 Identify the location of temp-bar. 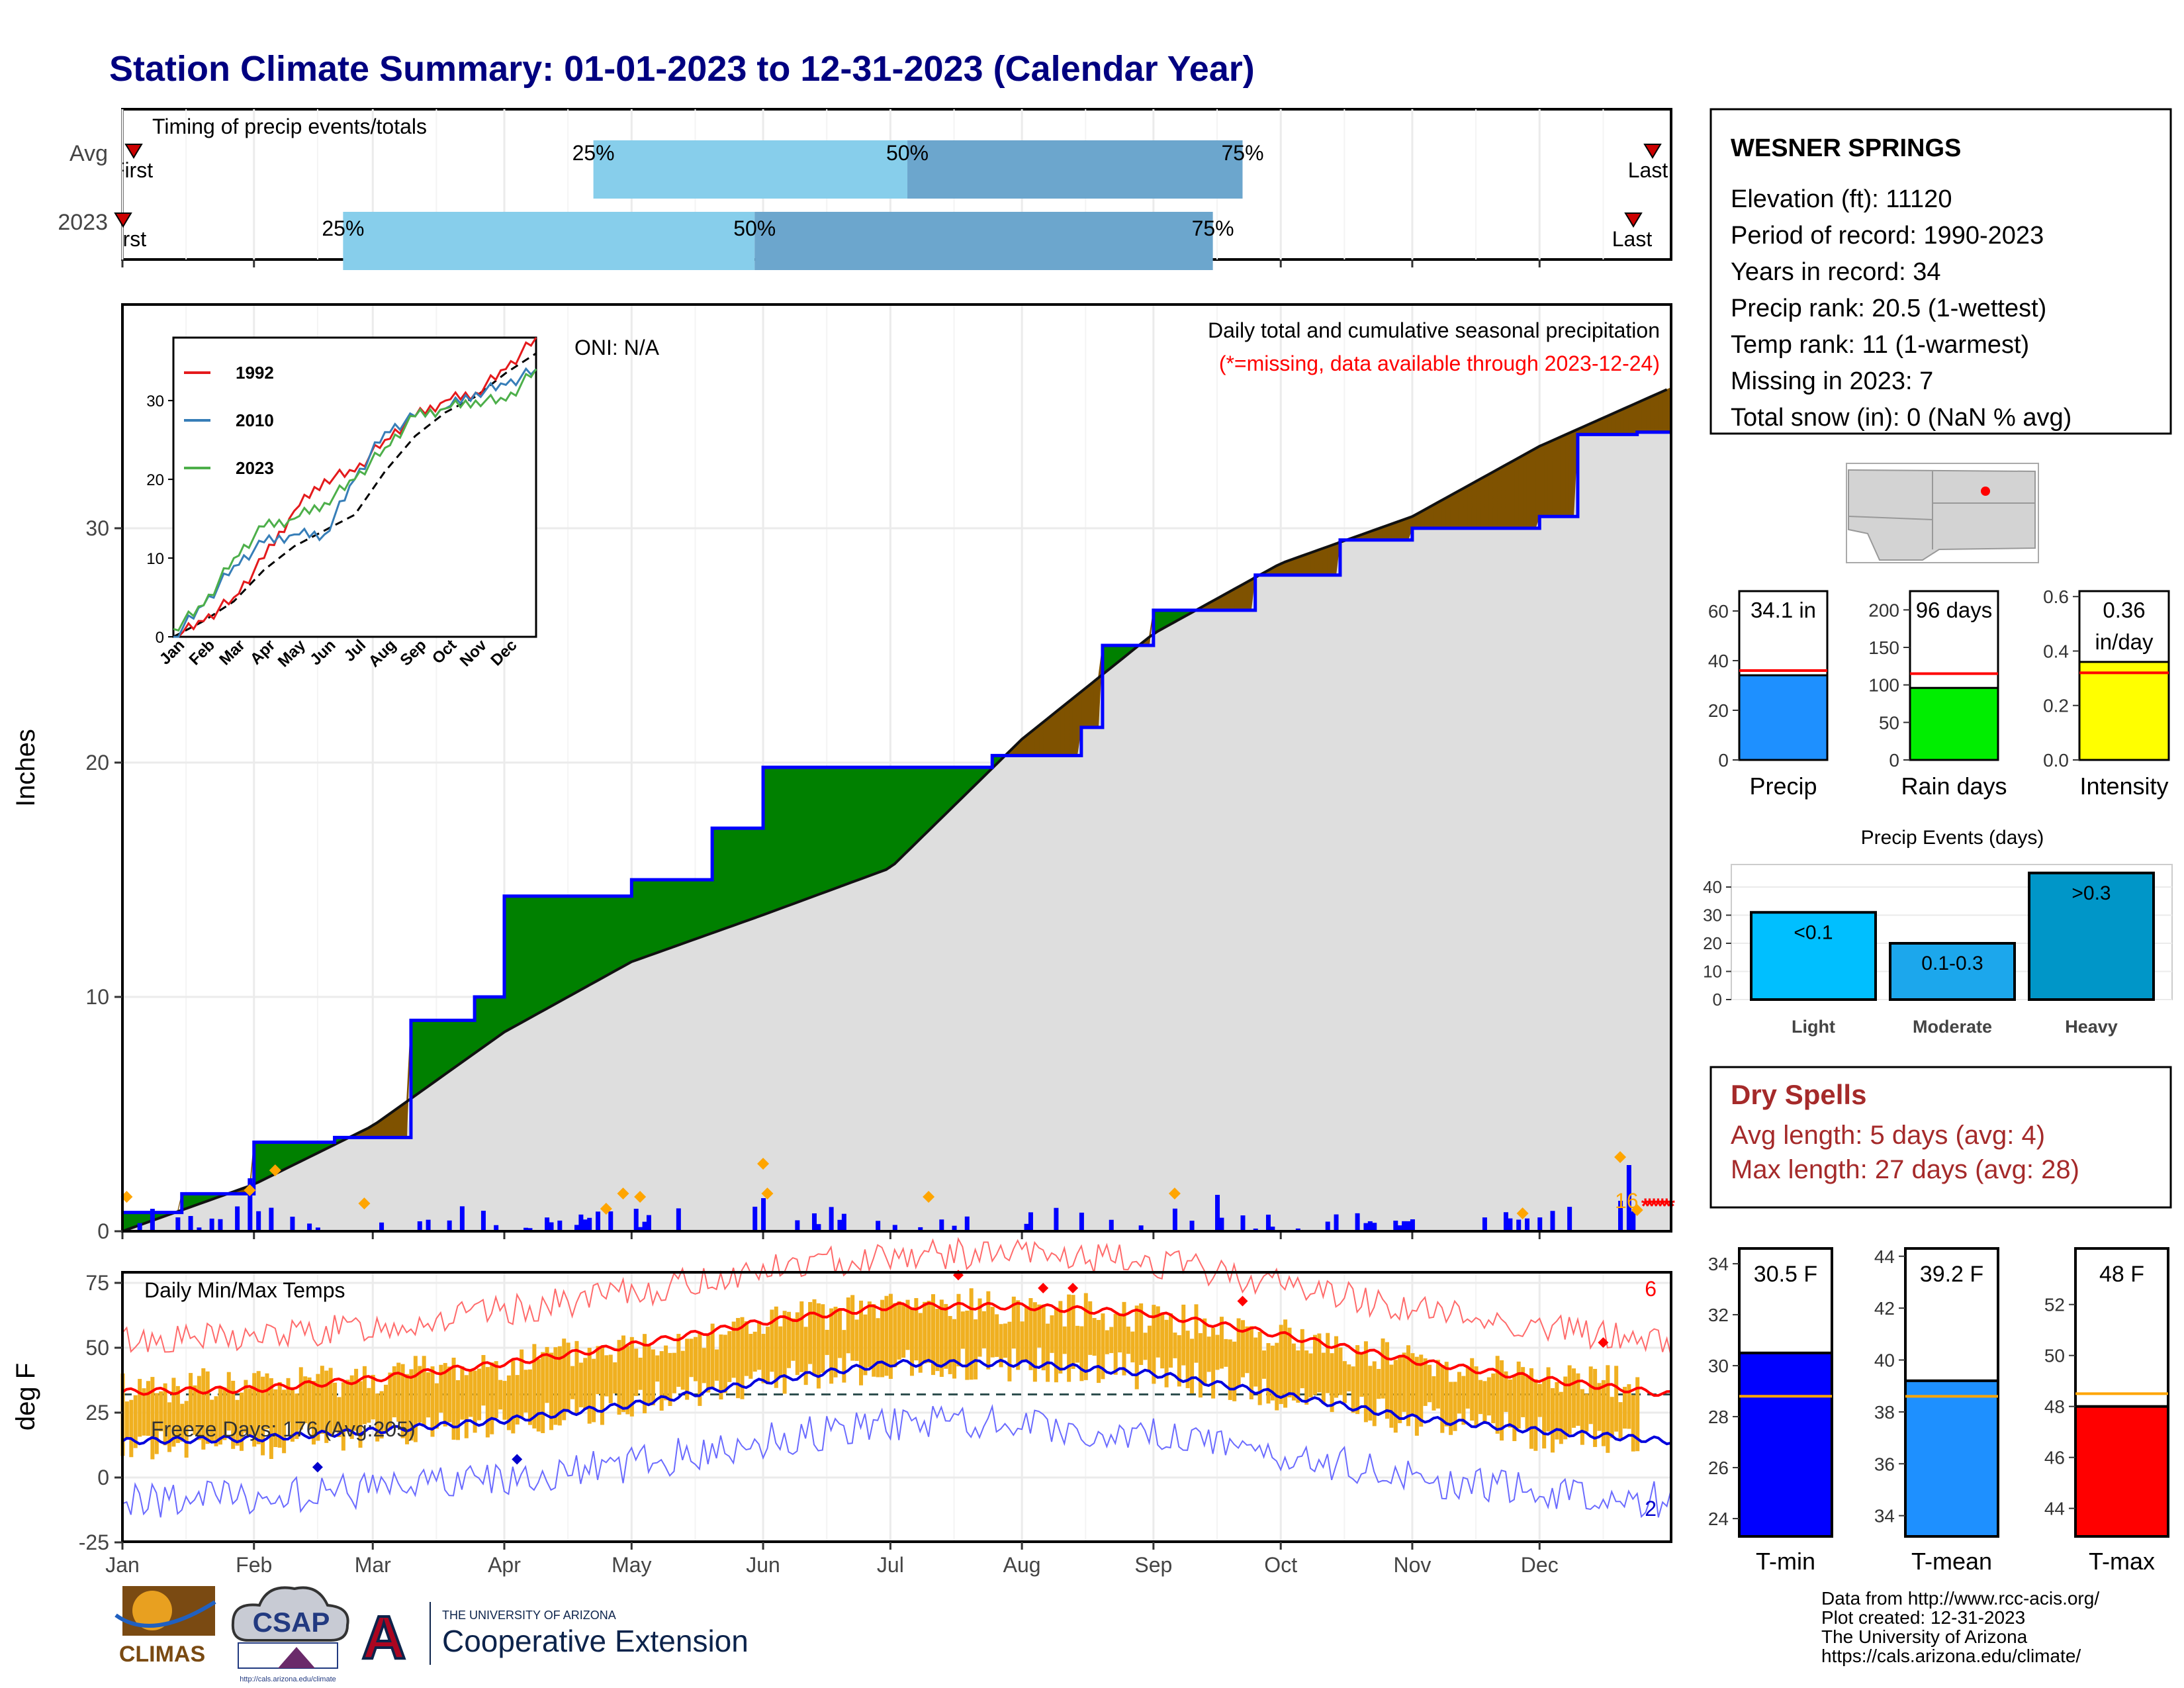
(1786, 1444).